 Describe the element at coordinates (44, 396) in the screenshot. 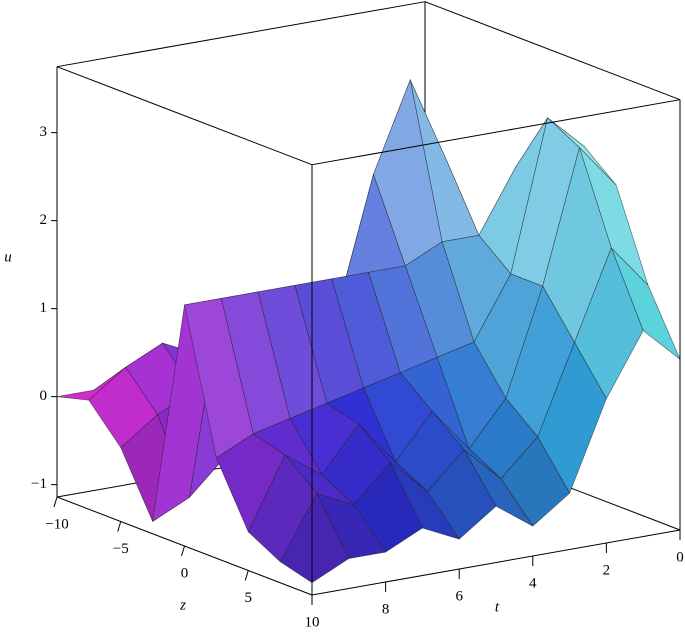

I see `u-tick-label: 0` at that location.